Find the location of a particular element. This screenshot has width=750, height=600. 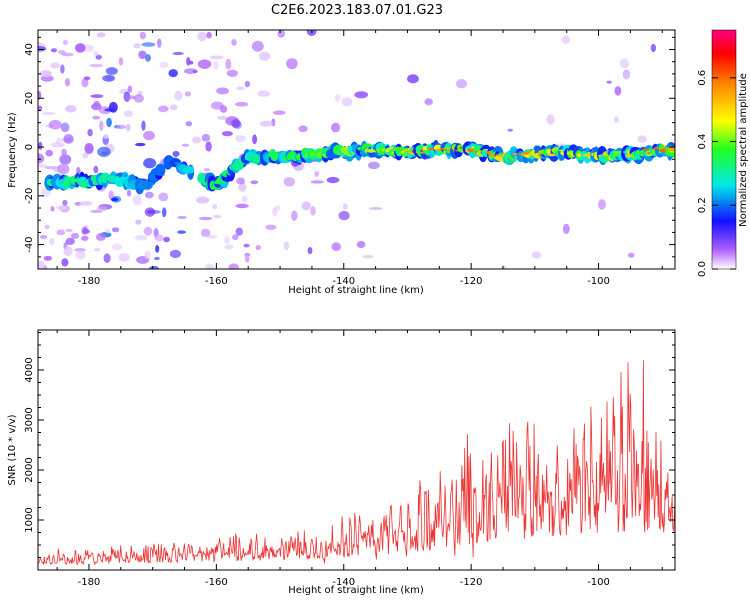

colorbar-gradient is located at coordinates (724, 149).